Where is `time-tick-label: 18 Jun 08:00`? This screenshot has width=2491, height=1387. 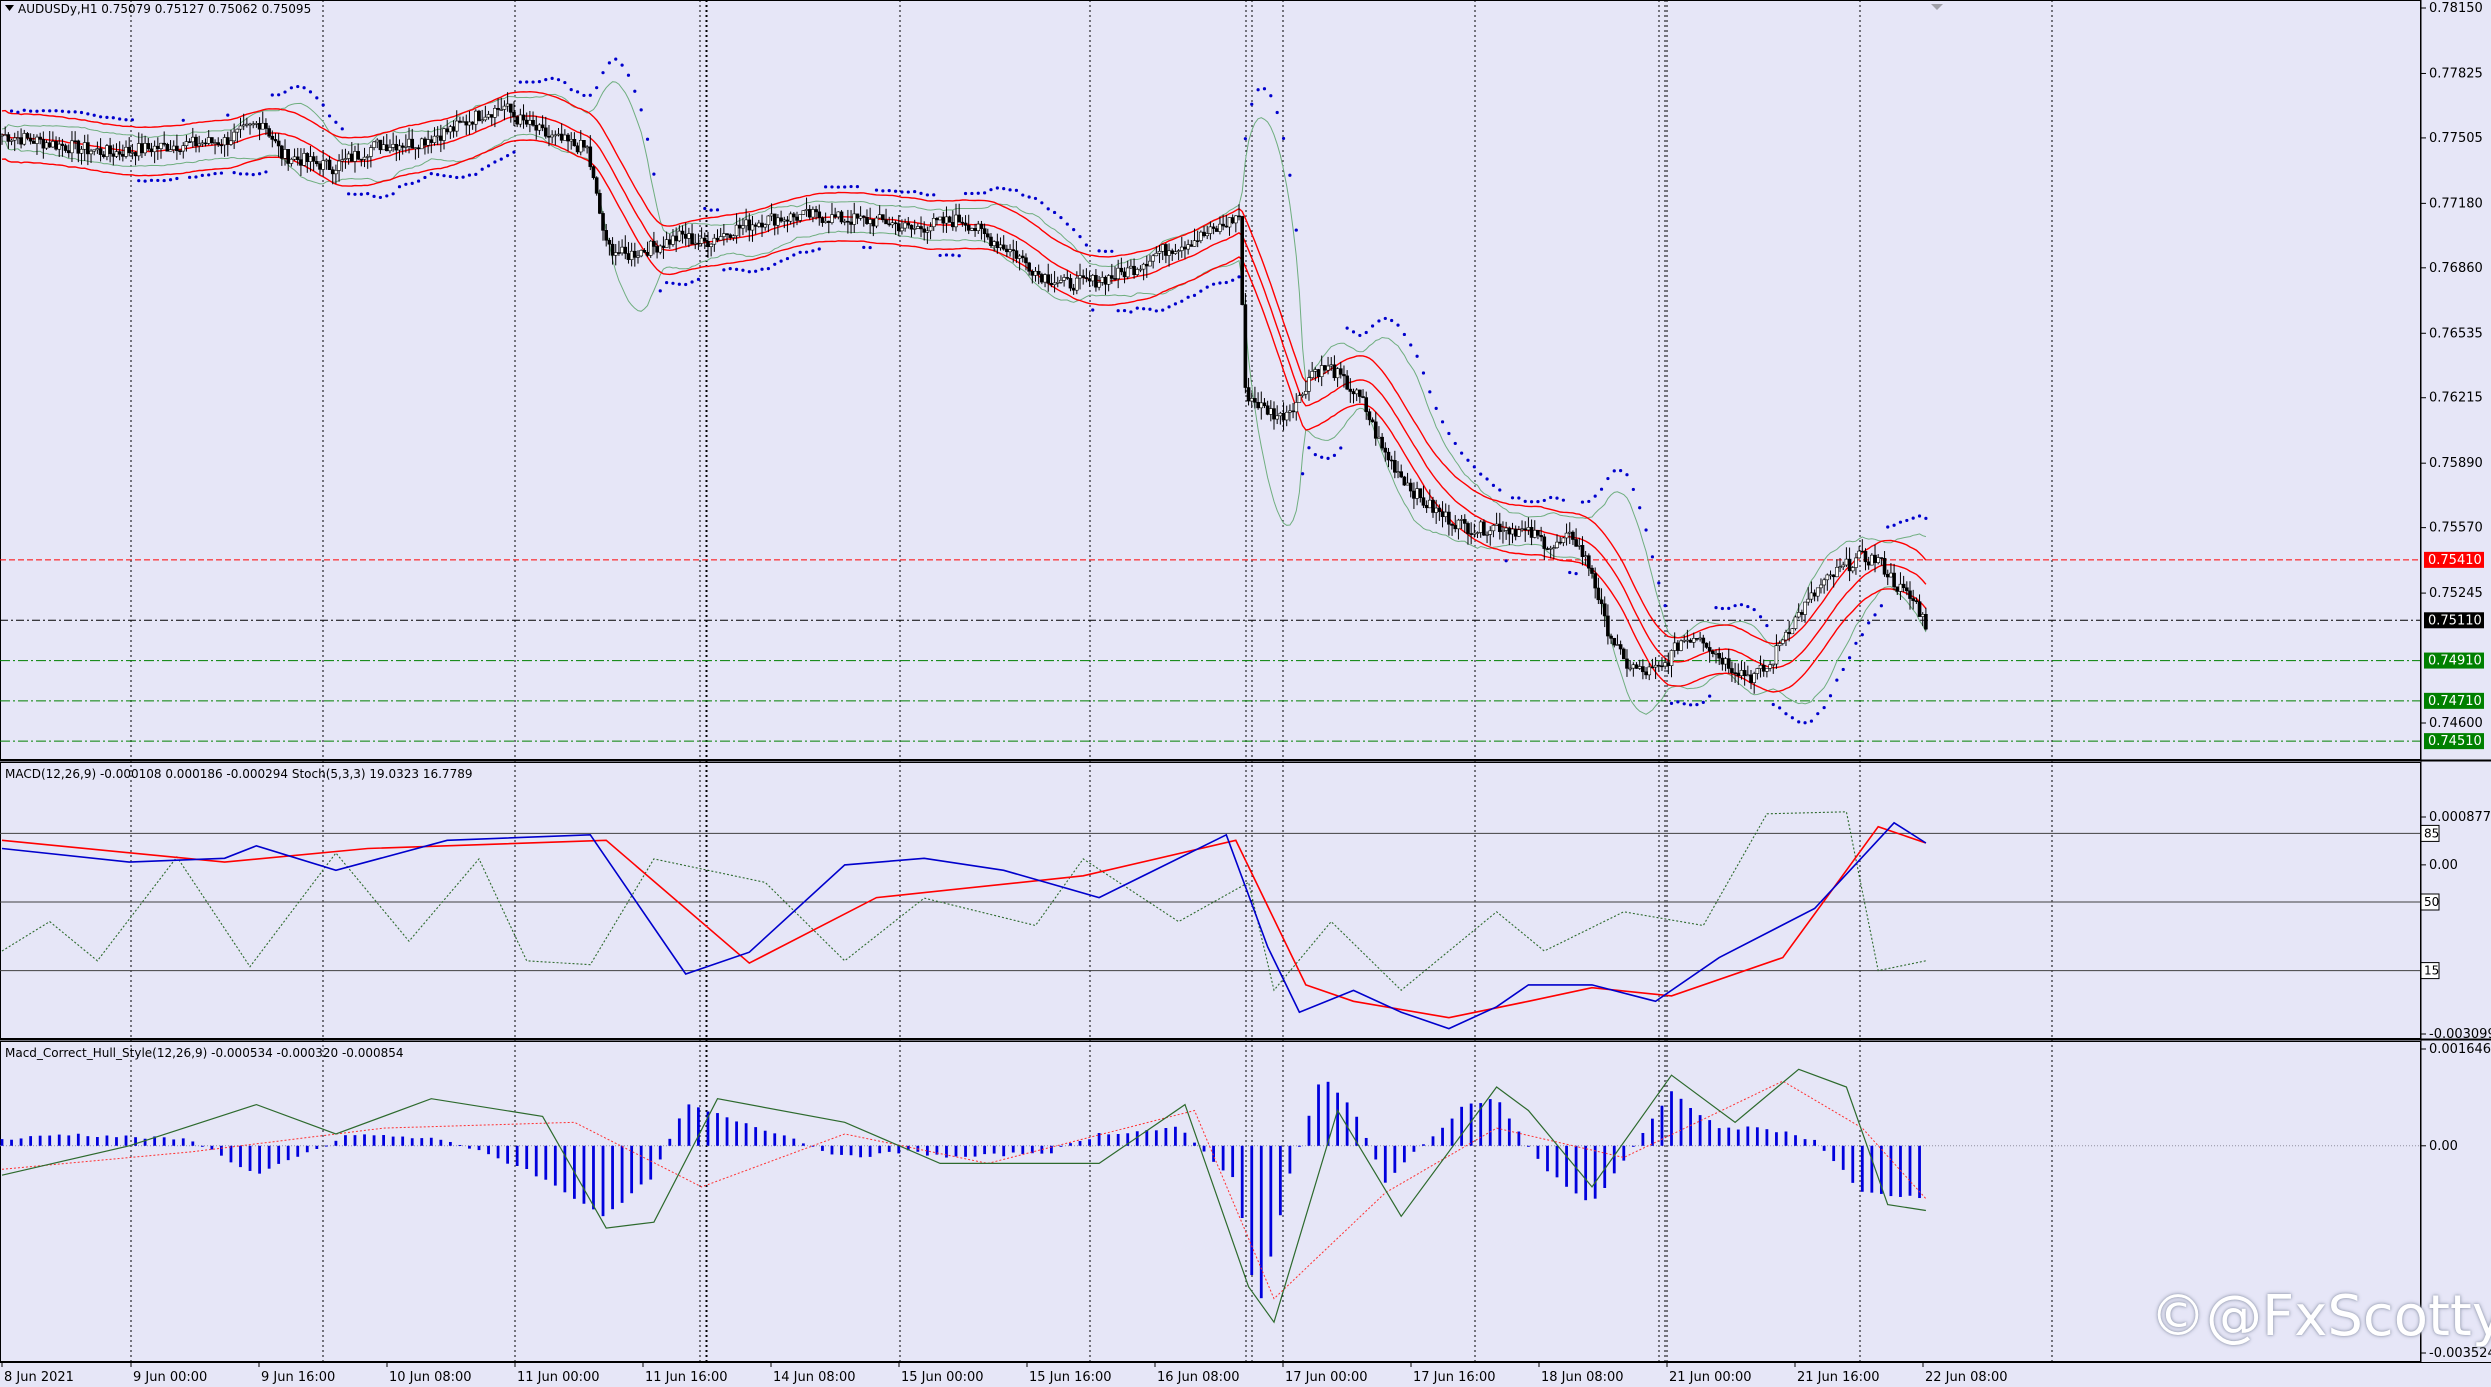 time-tick-label: 18 Jun 08:00 is located at coordinates (1582, 1377).